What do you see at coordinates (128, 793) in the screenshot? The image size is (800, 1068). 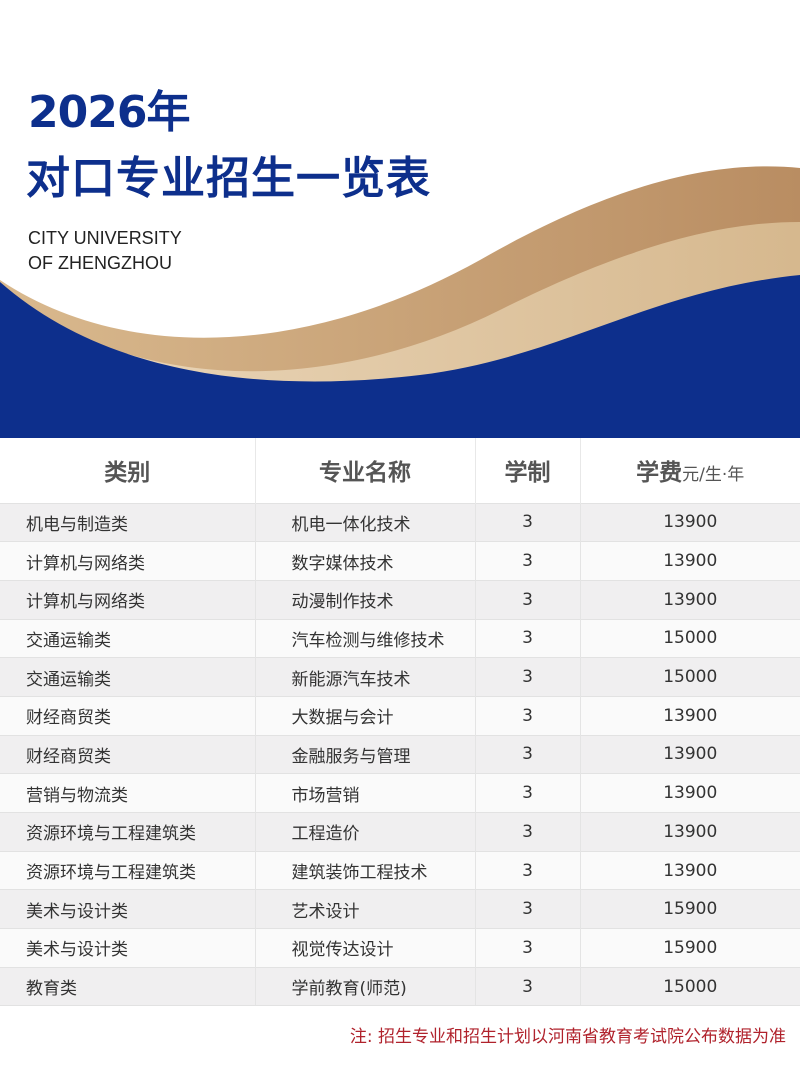 I see `cell-category: 营销与物流类` at bounding box center [128, 793].